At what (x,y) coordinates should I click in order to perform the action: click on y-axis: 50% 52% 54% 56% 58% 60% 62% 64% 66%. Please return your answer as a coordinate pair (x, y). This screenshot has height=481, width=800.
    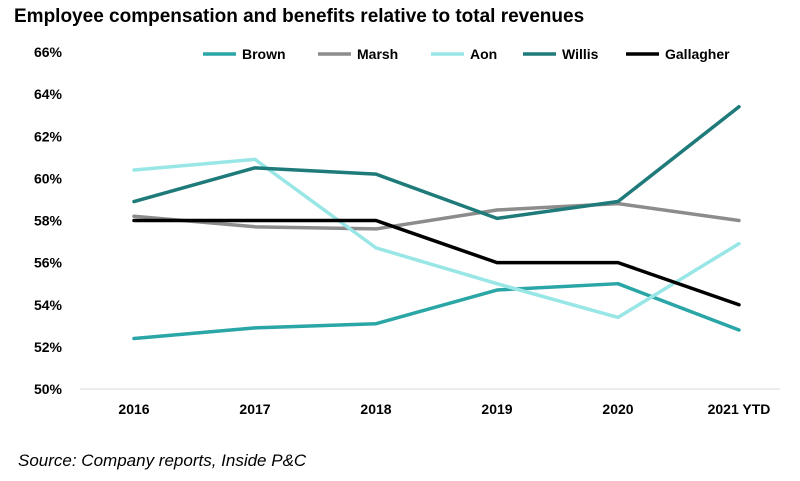
    Looking at the image, I should click on (48, 220).